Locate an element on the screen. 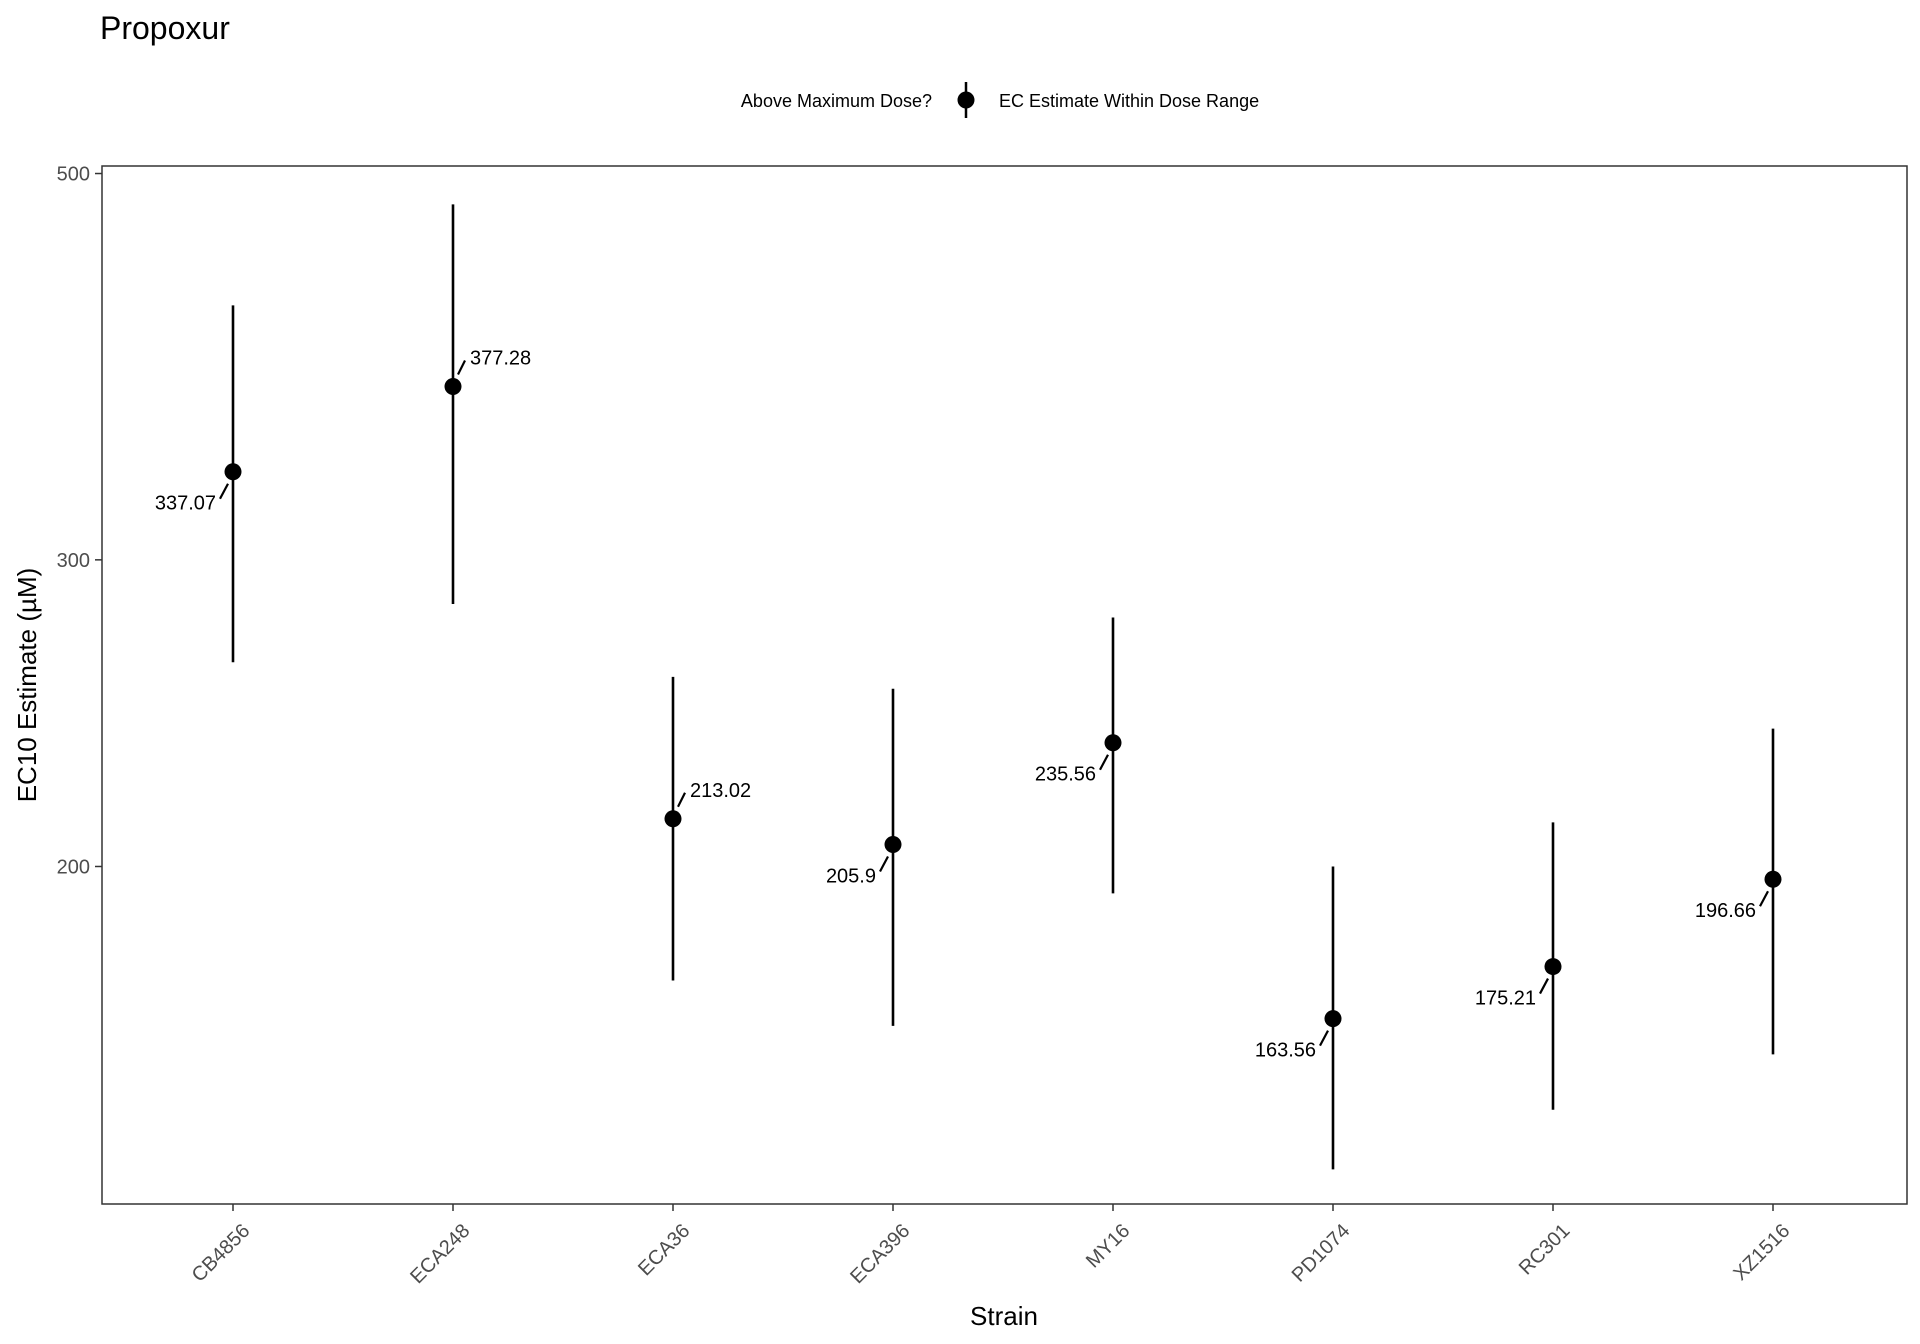  chart-title: Propoxur is located at coordinates (165, 28).